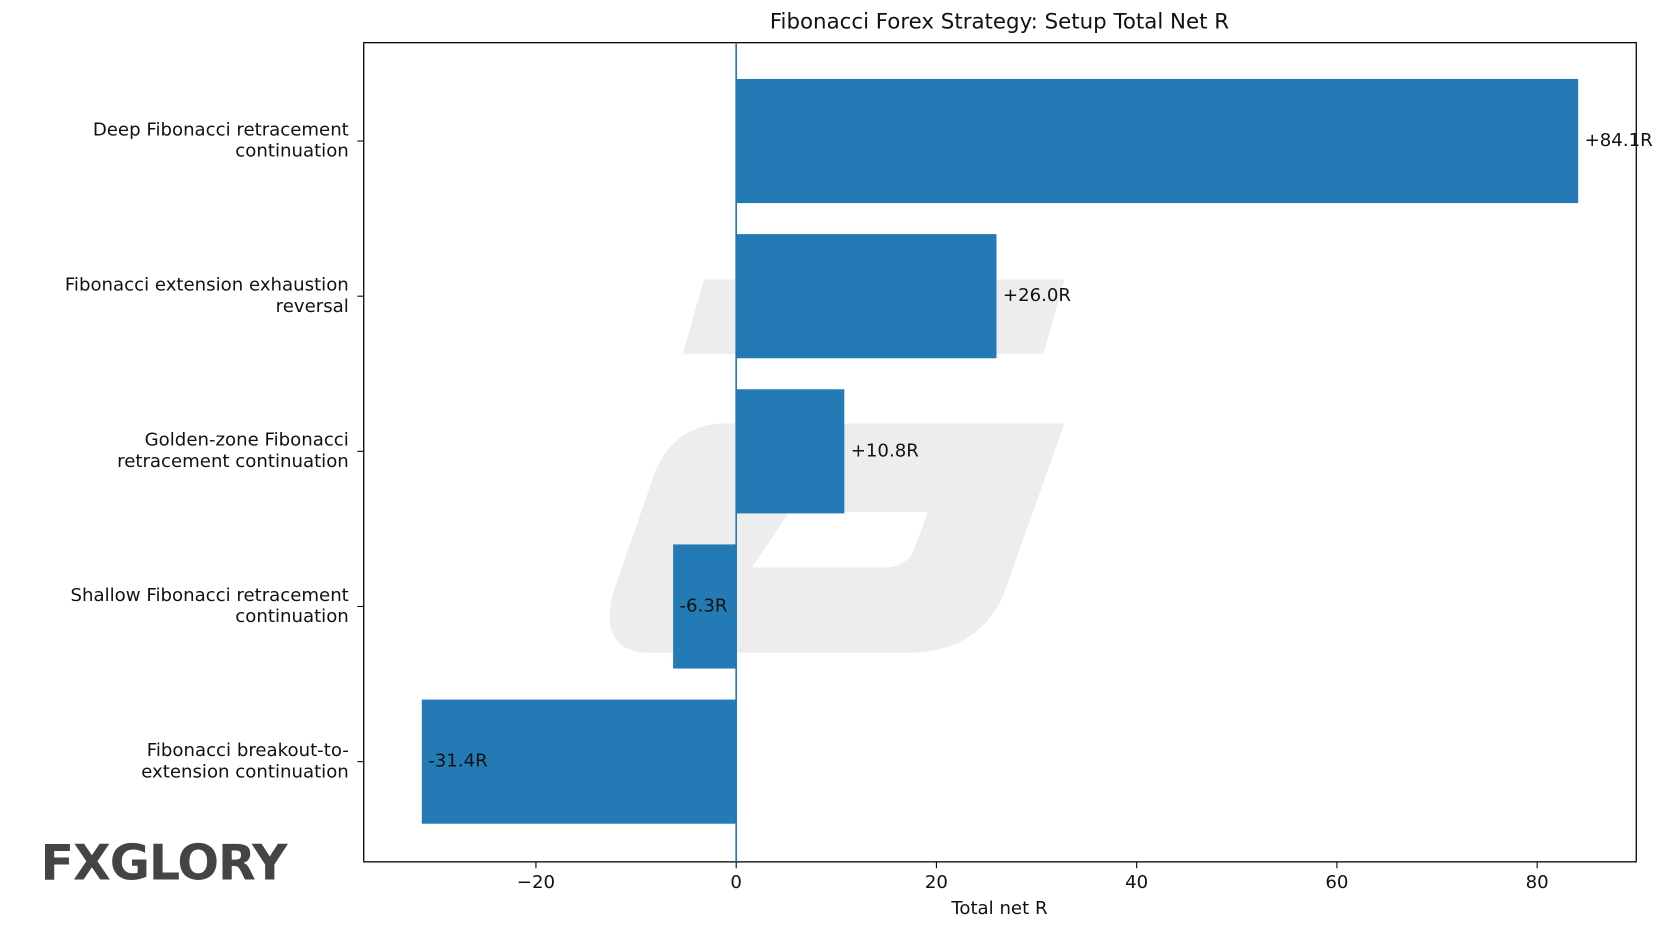 Image resolution: width=1664 pixels, height=928 pixels. What do you see at coordinates (1537, 882) in the screenshot?
I see `x-tick-label: 80` at bounding box center [1537, 882].